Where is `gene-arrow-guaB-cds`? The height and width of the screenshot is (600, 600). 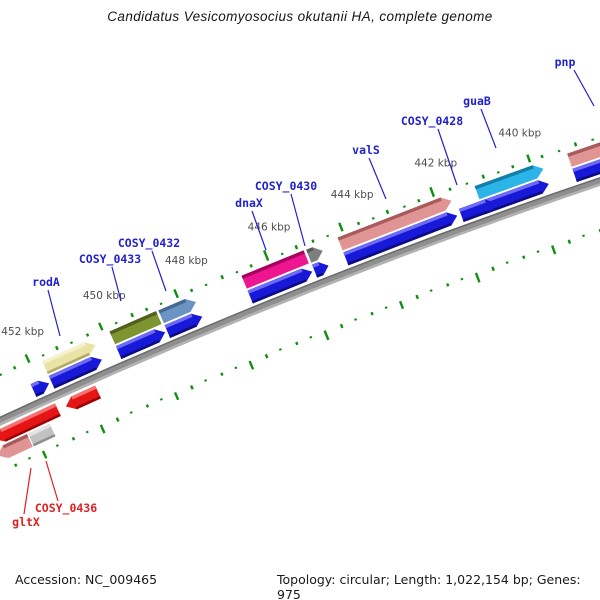 gene-arrow-guaB-cds is located at coordinates (515, 196).